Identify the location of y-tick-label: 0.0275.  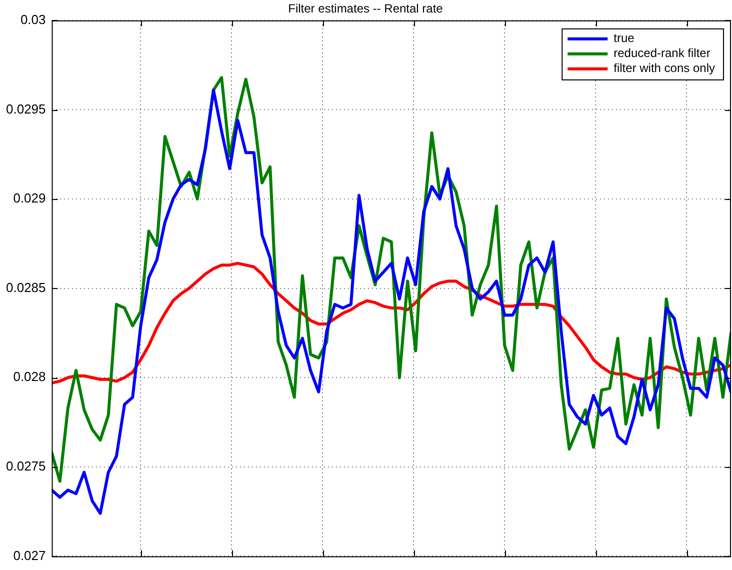
(26, 466).